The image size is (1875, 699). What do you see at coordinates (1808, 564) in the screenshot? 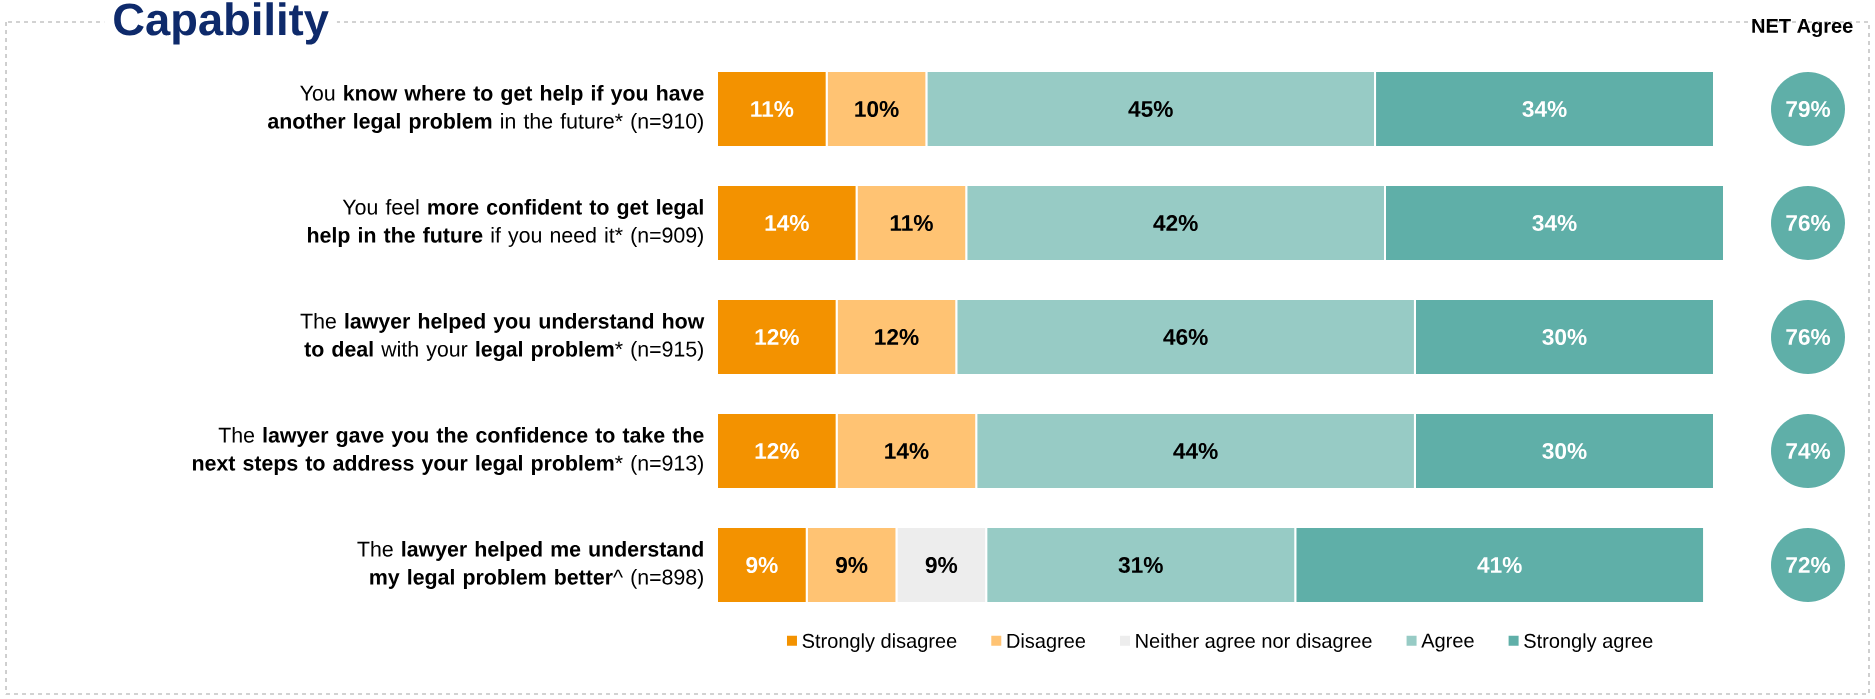
I see `text: 72%` at bounding box center [1808, 564].